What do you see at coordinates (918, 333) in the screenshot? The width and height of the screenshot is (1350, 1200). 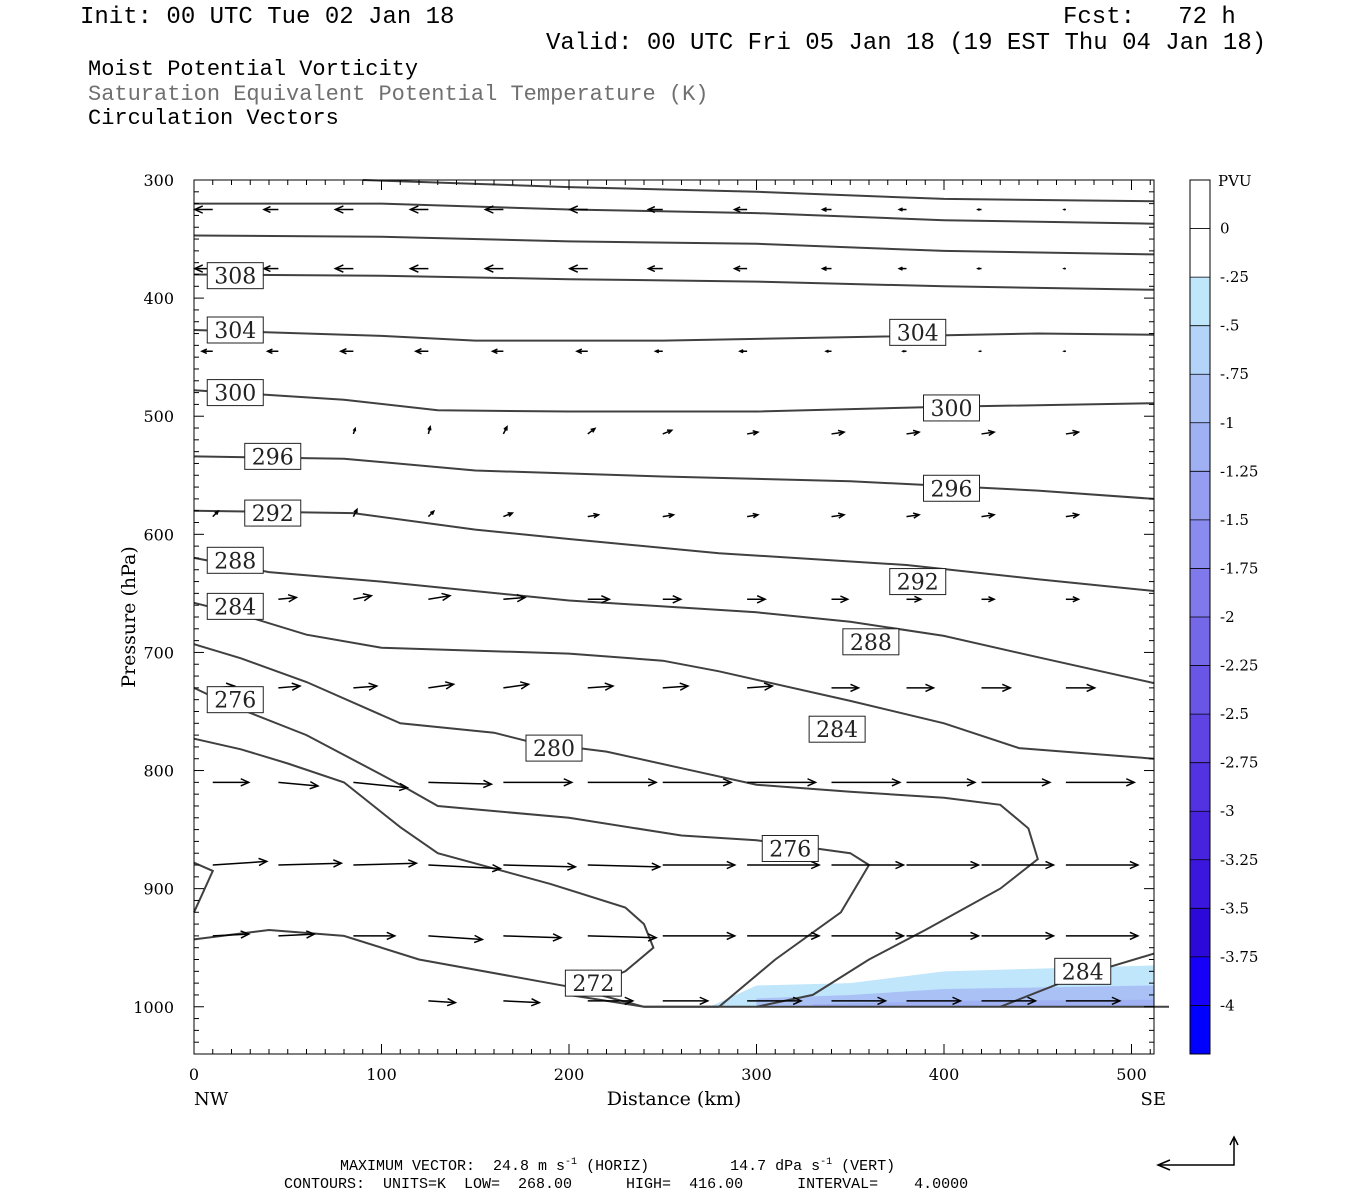 I see `contour-label-text: 304` at bounding box center [918, 333].